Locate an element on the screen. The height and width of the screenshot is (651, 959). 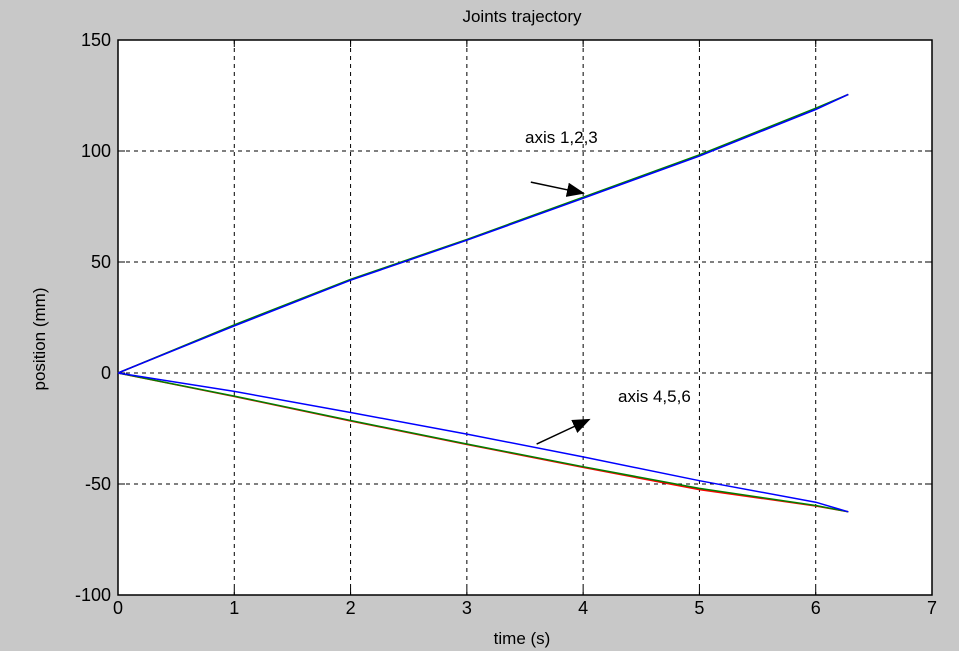
y-tick-label: 150 is located at coordinates (96, 40).